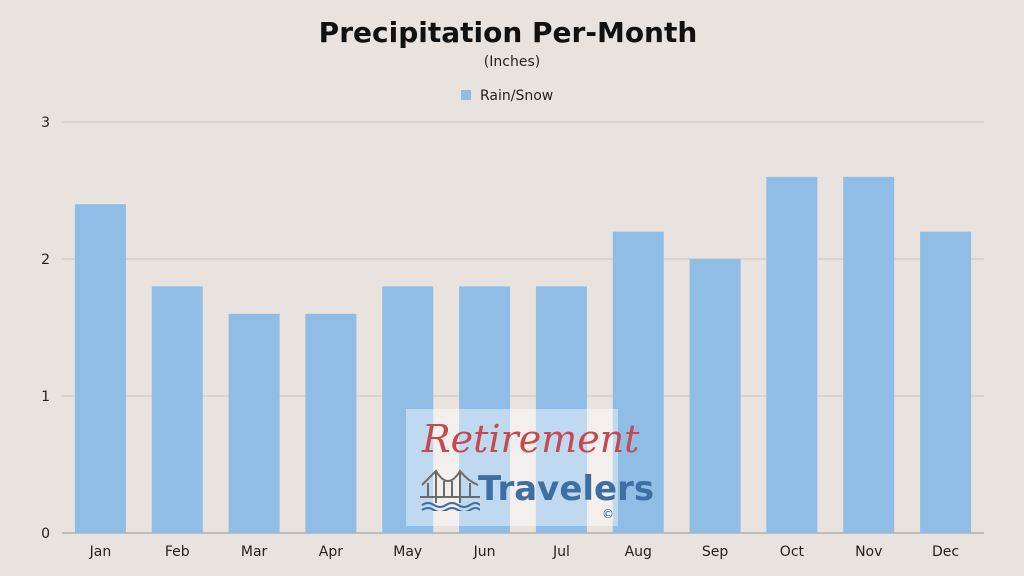  What do you see at coordinates (254, 423) in the screenshot?
I see `bar-mar` at bounding box center [254, 423].